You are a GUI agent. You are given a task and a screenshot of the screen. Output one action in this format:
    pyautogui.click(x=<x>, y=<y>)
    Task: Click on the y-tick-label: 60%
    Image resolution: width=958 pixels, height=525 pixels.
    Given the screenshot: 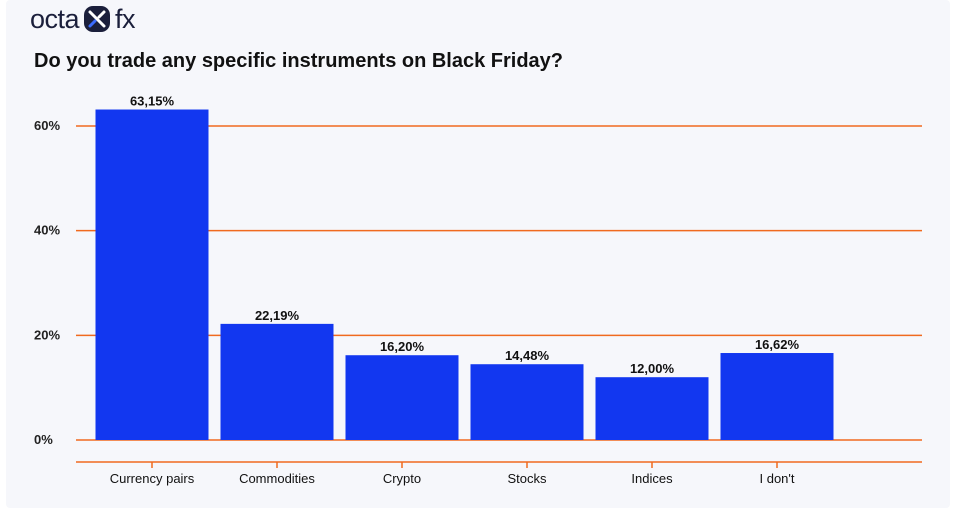 What is the action you would take?
    pyautogui.click(x=47, y=125)
    